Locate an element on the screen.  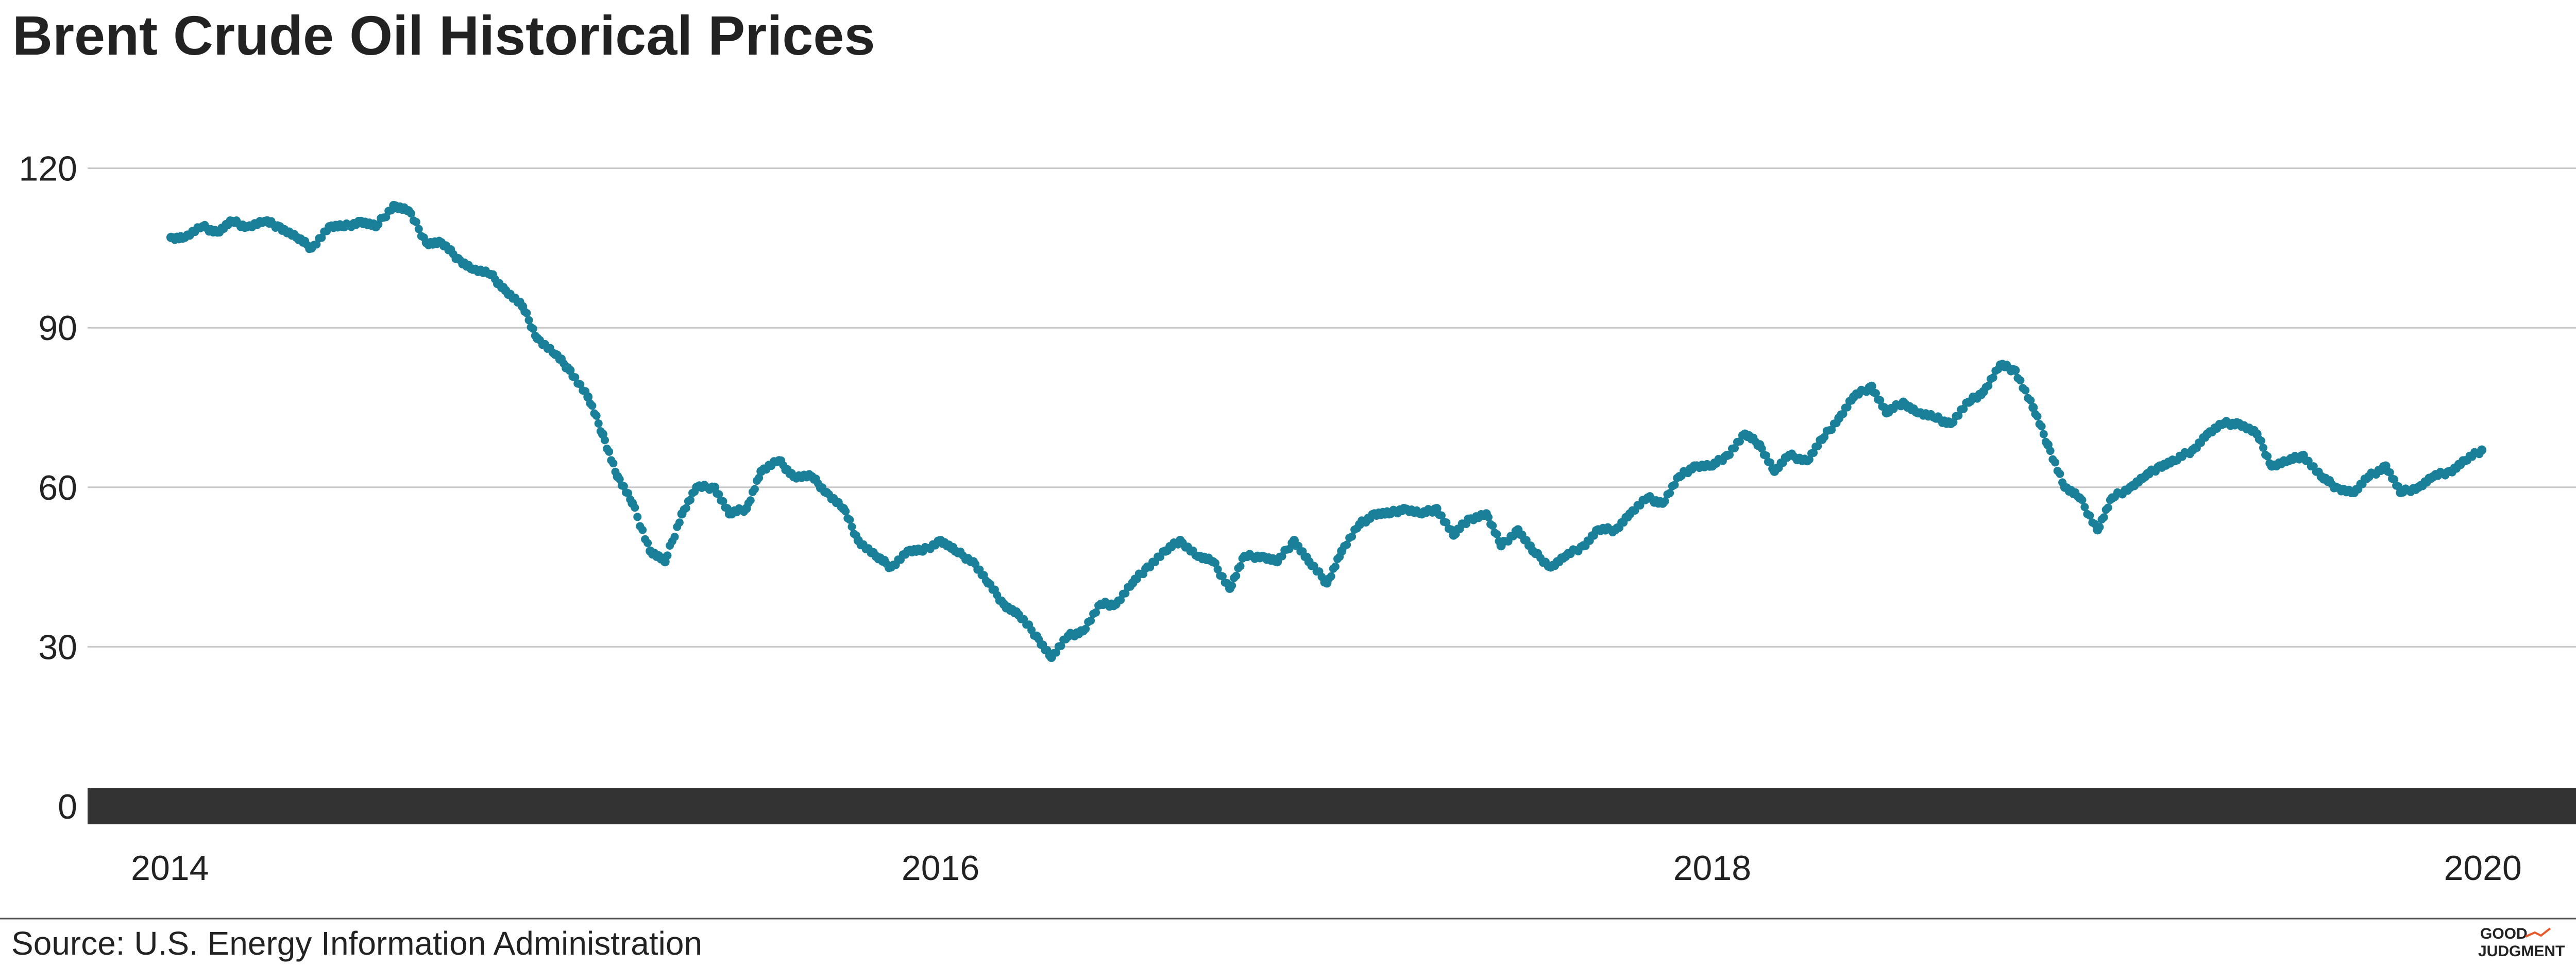
zero-baseline-bar is located at coordinates (1332, 806).